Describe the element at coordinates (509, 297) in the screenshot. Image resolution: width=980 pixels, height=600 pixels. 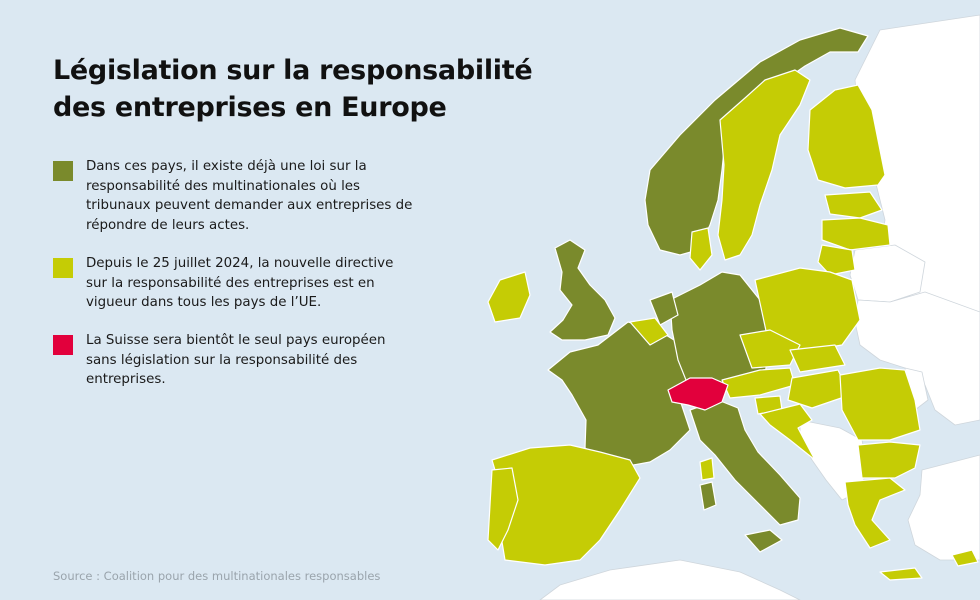
I see `ireland-land` at that location.